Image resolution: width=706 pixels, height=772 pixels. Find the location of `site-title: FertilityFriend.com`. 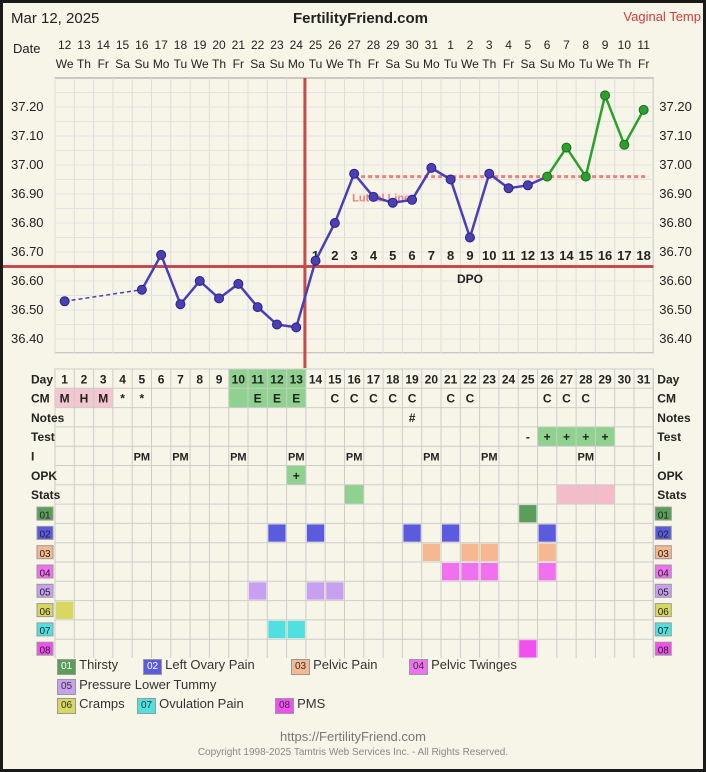

site-title: FertilityFriend.com is located at coordinates (361, 18).